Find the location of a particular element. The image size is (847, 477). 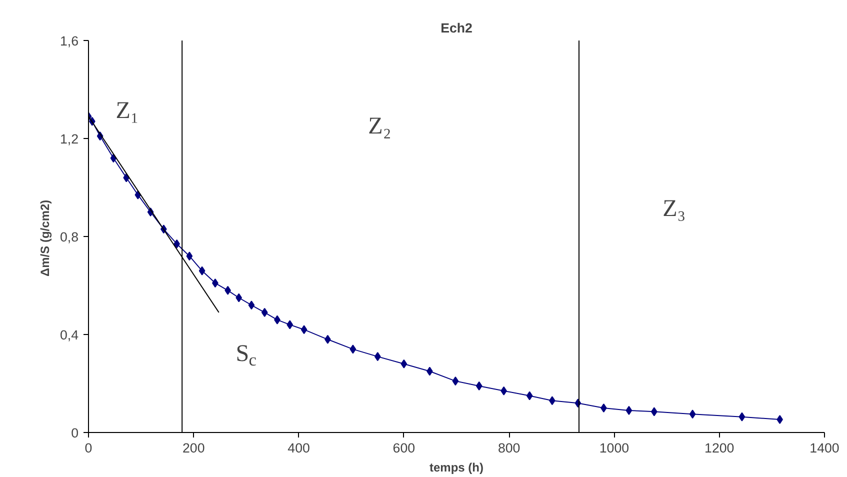

chart-title: Ech2 is located at coordinates (456, 28).